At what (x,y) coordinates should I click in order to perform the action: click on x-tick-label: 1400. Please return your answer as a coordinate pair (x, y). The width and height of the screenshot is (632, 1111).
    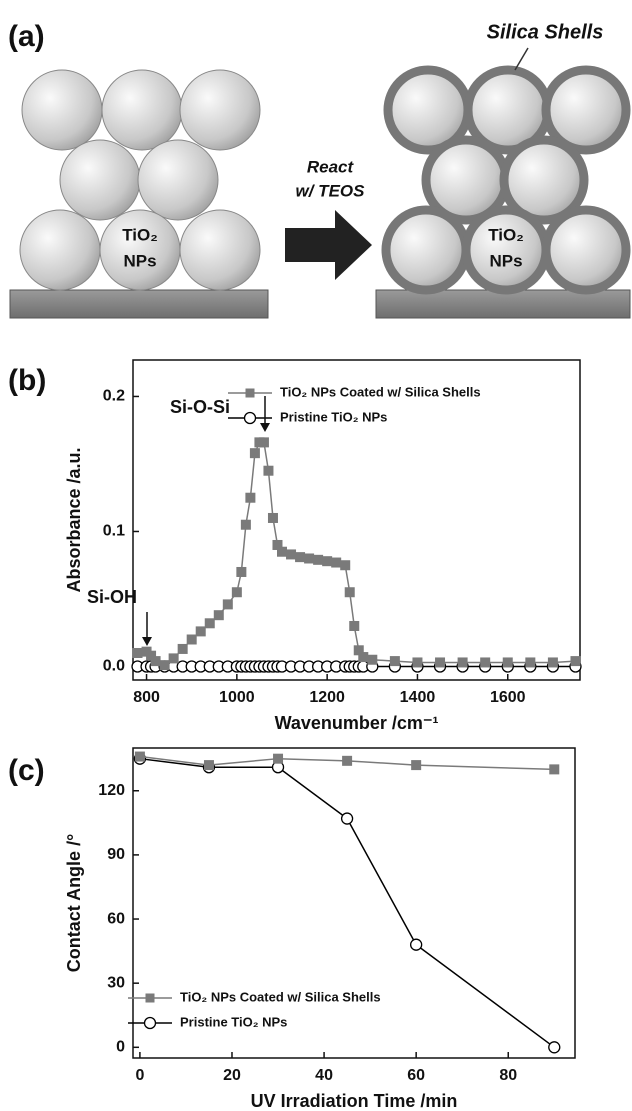
    Looking at the image, I should click on (418, 697).